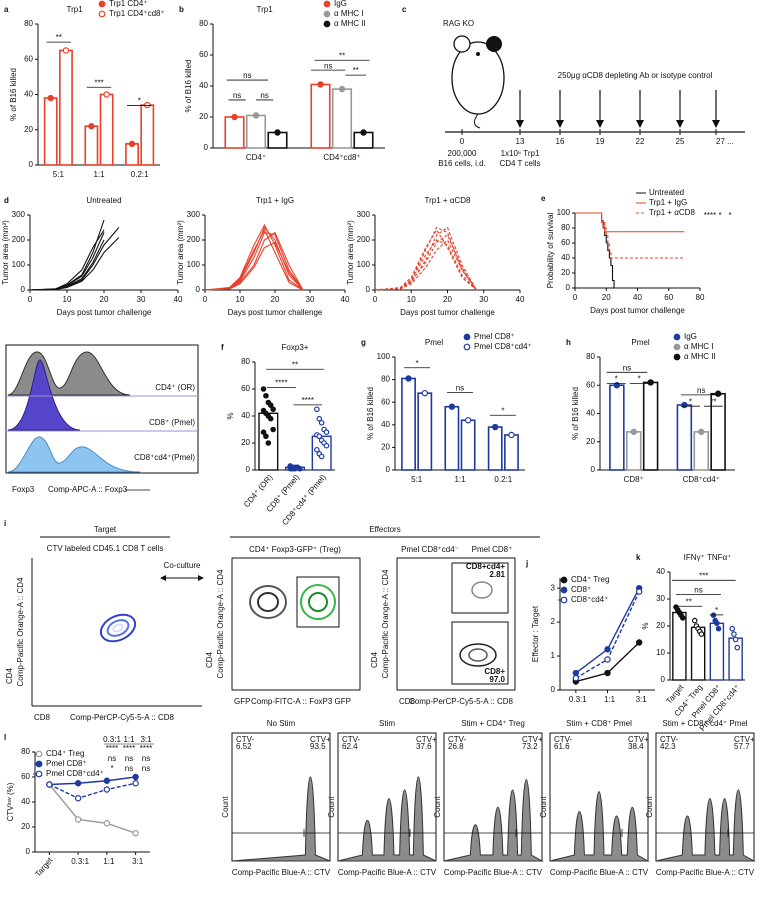  Describe the element at coordinates (175, 387) in the screenshot. I see `track-label: CD4⁺ (OR)` at that location.